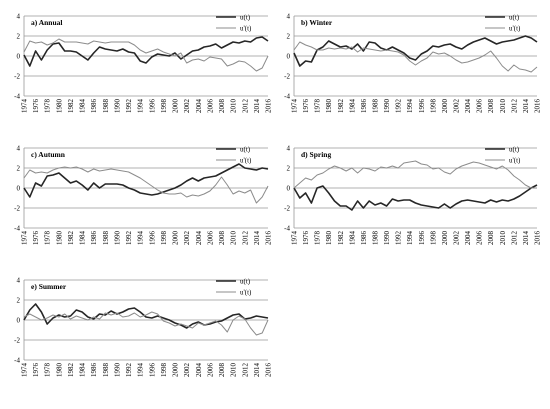 Image resolution: width=550 pixels, height=409 pixels. What do you see at coordinates (246, 161) in the screenshot?
I see `legend-label: u'(t)` at bounding box center [246, 161].